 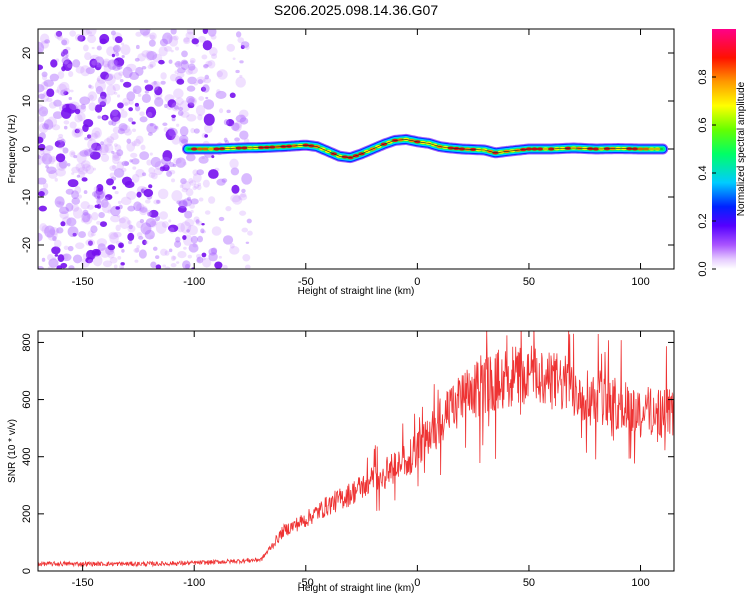 I want to click on ridge-center, so click(x=425, y=148).